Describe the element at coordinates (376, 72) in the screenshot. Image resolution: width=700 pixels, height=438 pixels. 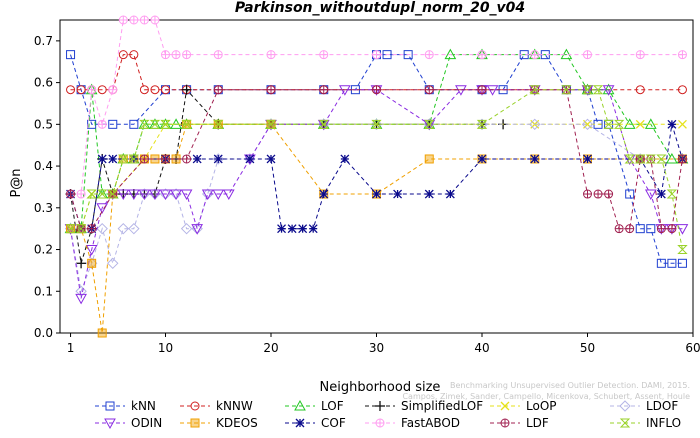
I see `series-line` at that location.